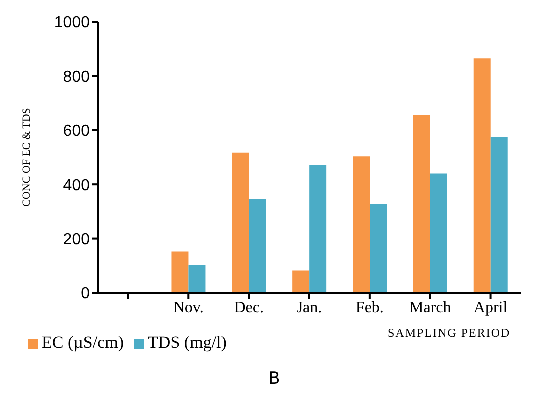 This screenshot has width=549, height=412. What do you see at coordinates (249, 307) in the screenshot?
I see `x-tick-label: Dec.` at bounding box center [249, 307].